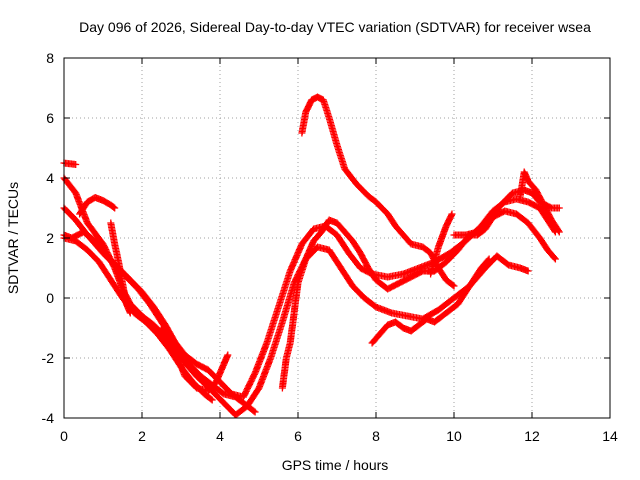  Describe the element at coordinates (50, 118) in the screenshot. I see `y-tick-label: 6` at that location.